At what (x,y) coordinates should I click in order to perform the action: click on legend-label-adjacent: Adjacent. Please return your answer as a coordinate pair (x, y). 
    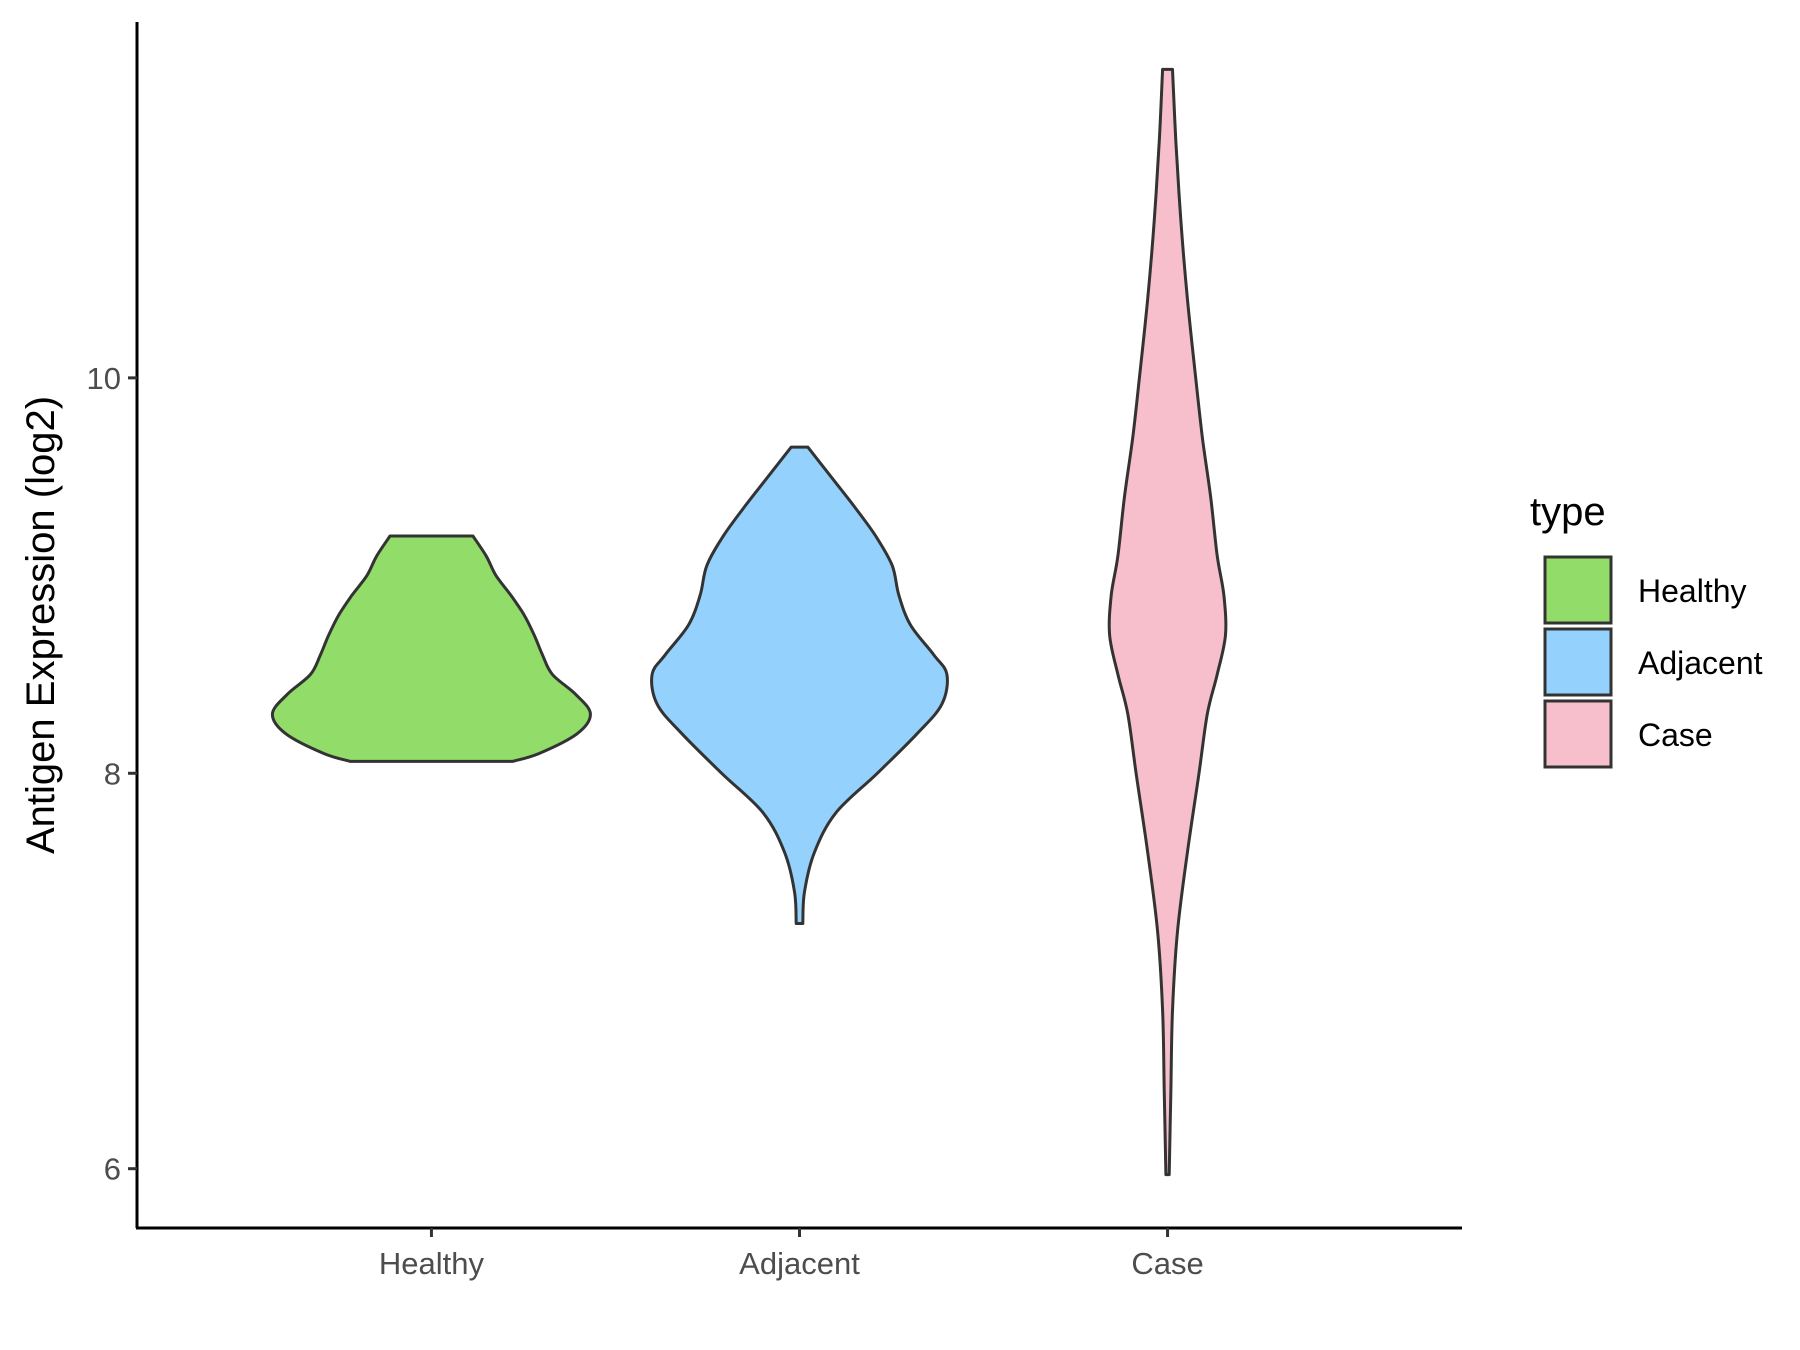
    Looking at the image, I should click on (1700, 663).